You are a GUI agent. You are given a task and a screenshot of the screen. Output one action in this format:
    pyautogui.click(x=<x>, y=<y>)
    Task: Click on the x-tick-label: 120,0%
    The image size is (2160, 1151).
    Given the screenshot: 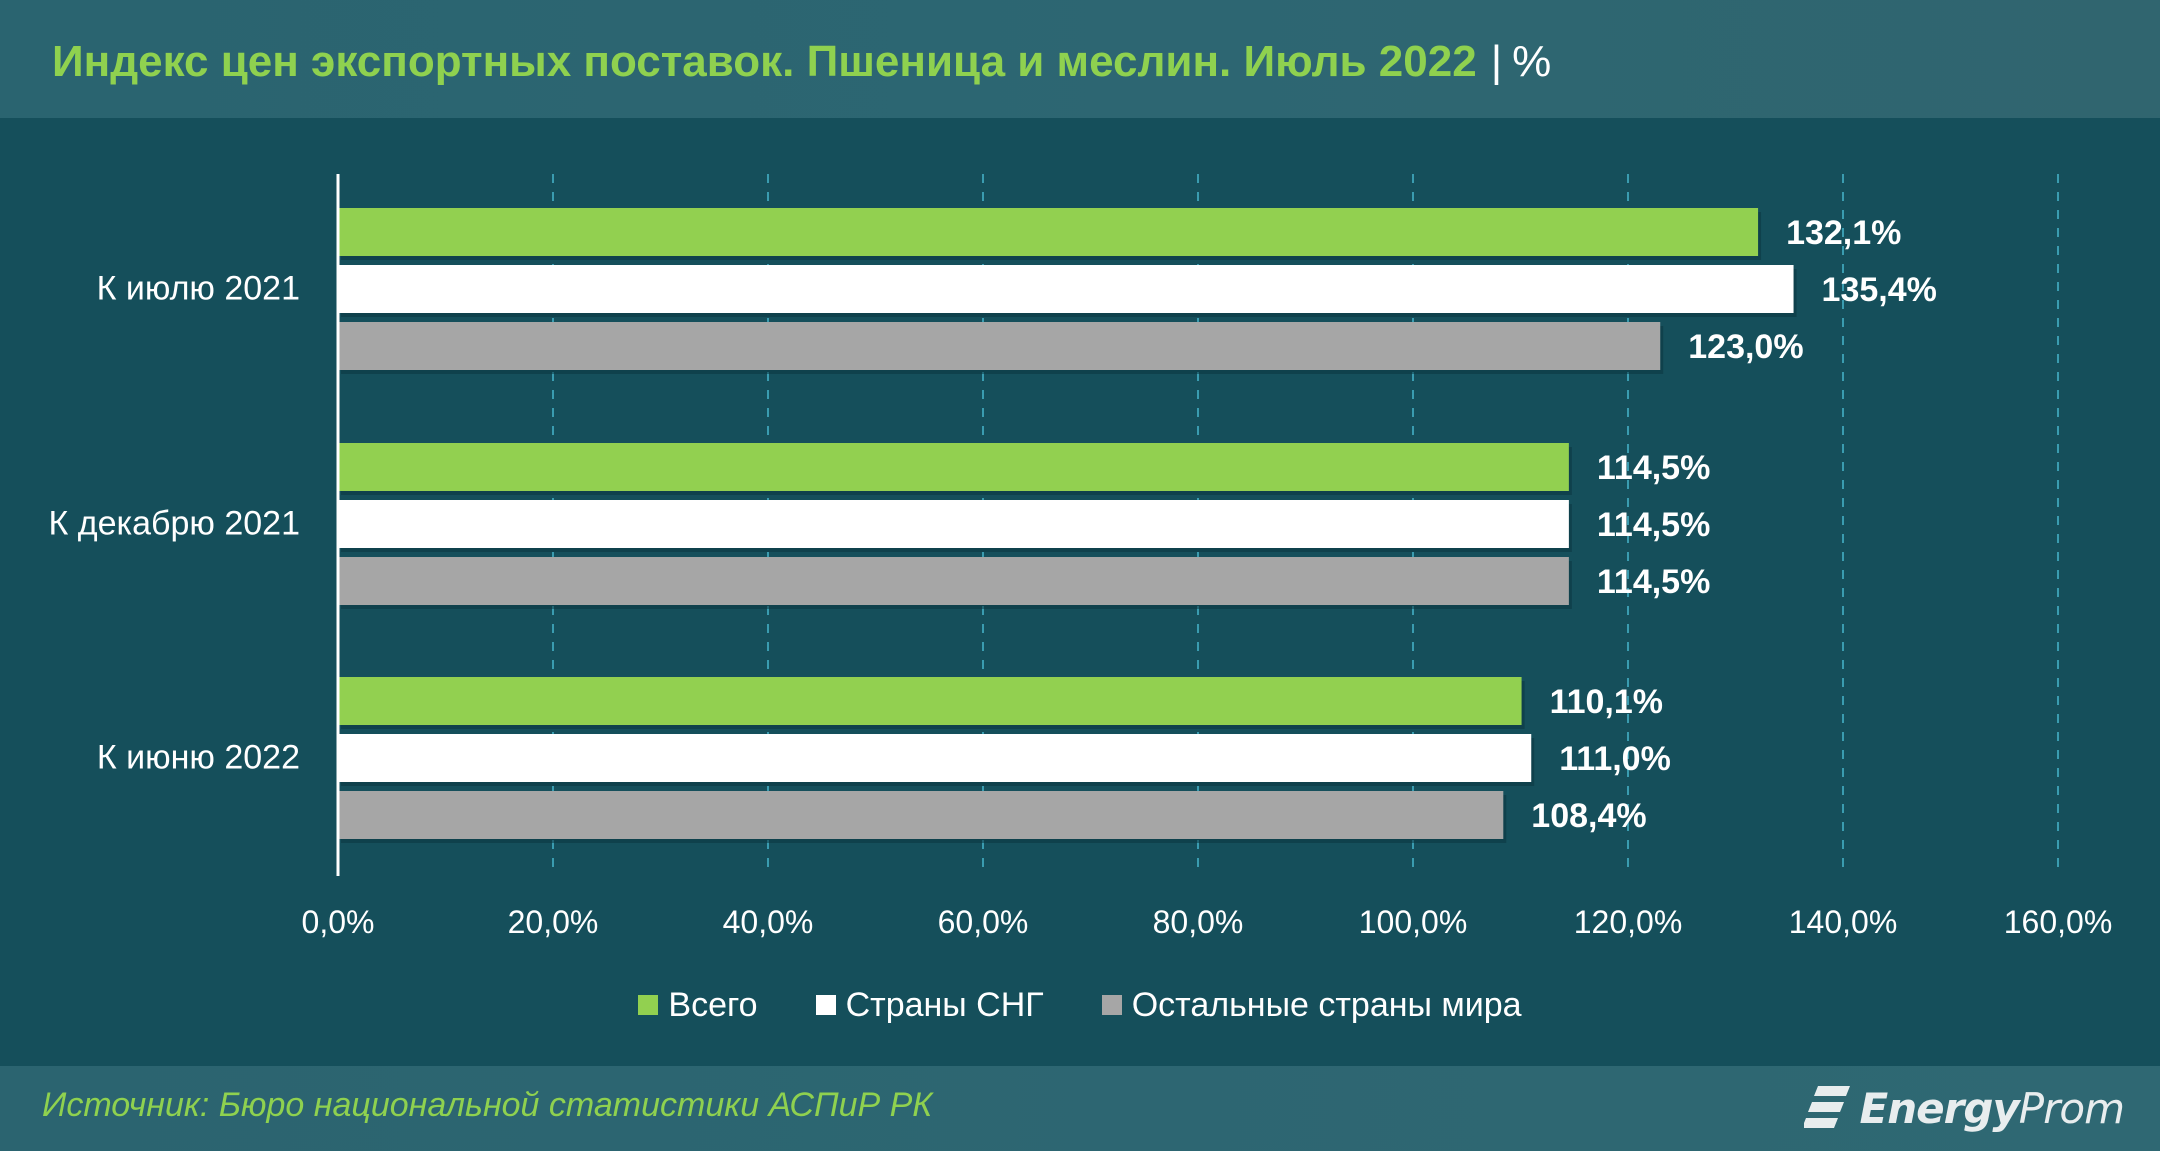 What is the action you would take?
    pyautogui.click(x=1628, y=922)
    